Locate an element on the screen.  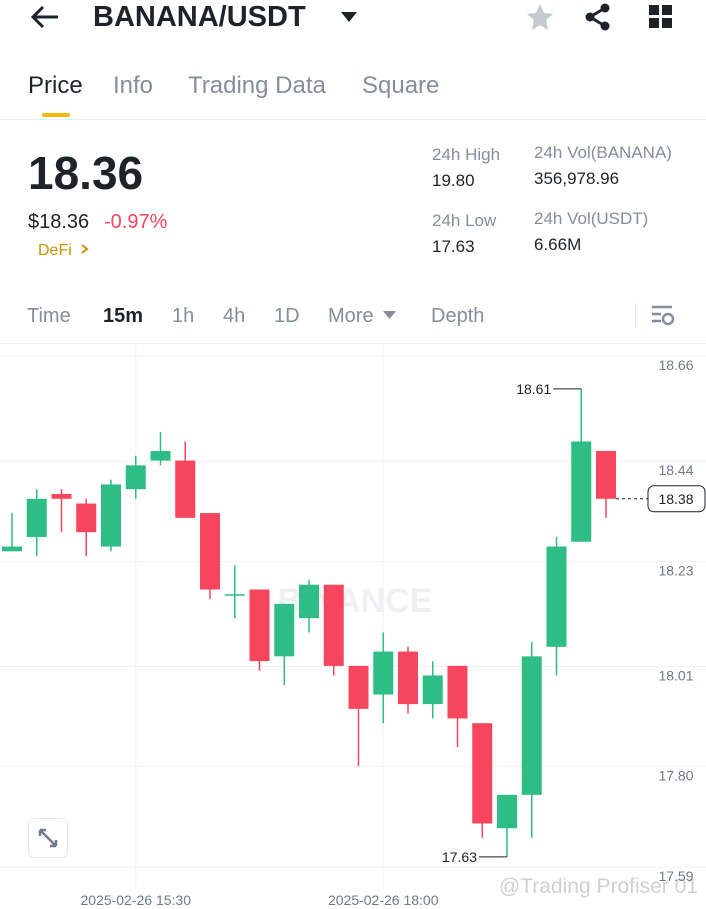
stat-value: 17.63 is located at coordinates (453, 246).